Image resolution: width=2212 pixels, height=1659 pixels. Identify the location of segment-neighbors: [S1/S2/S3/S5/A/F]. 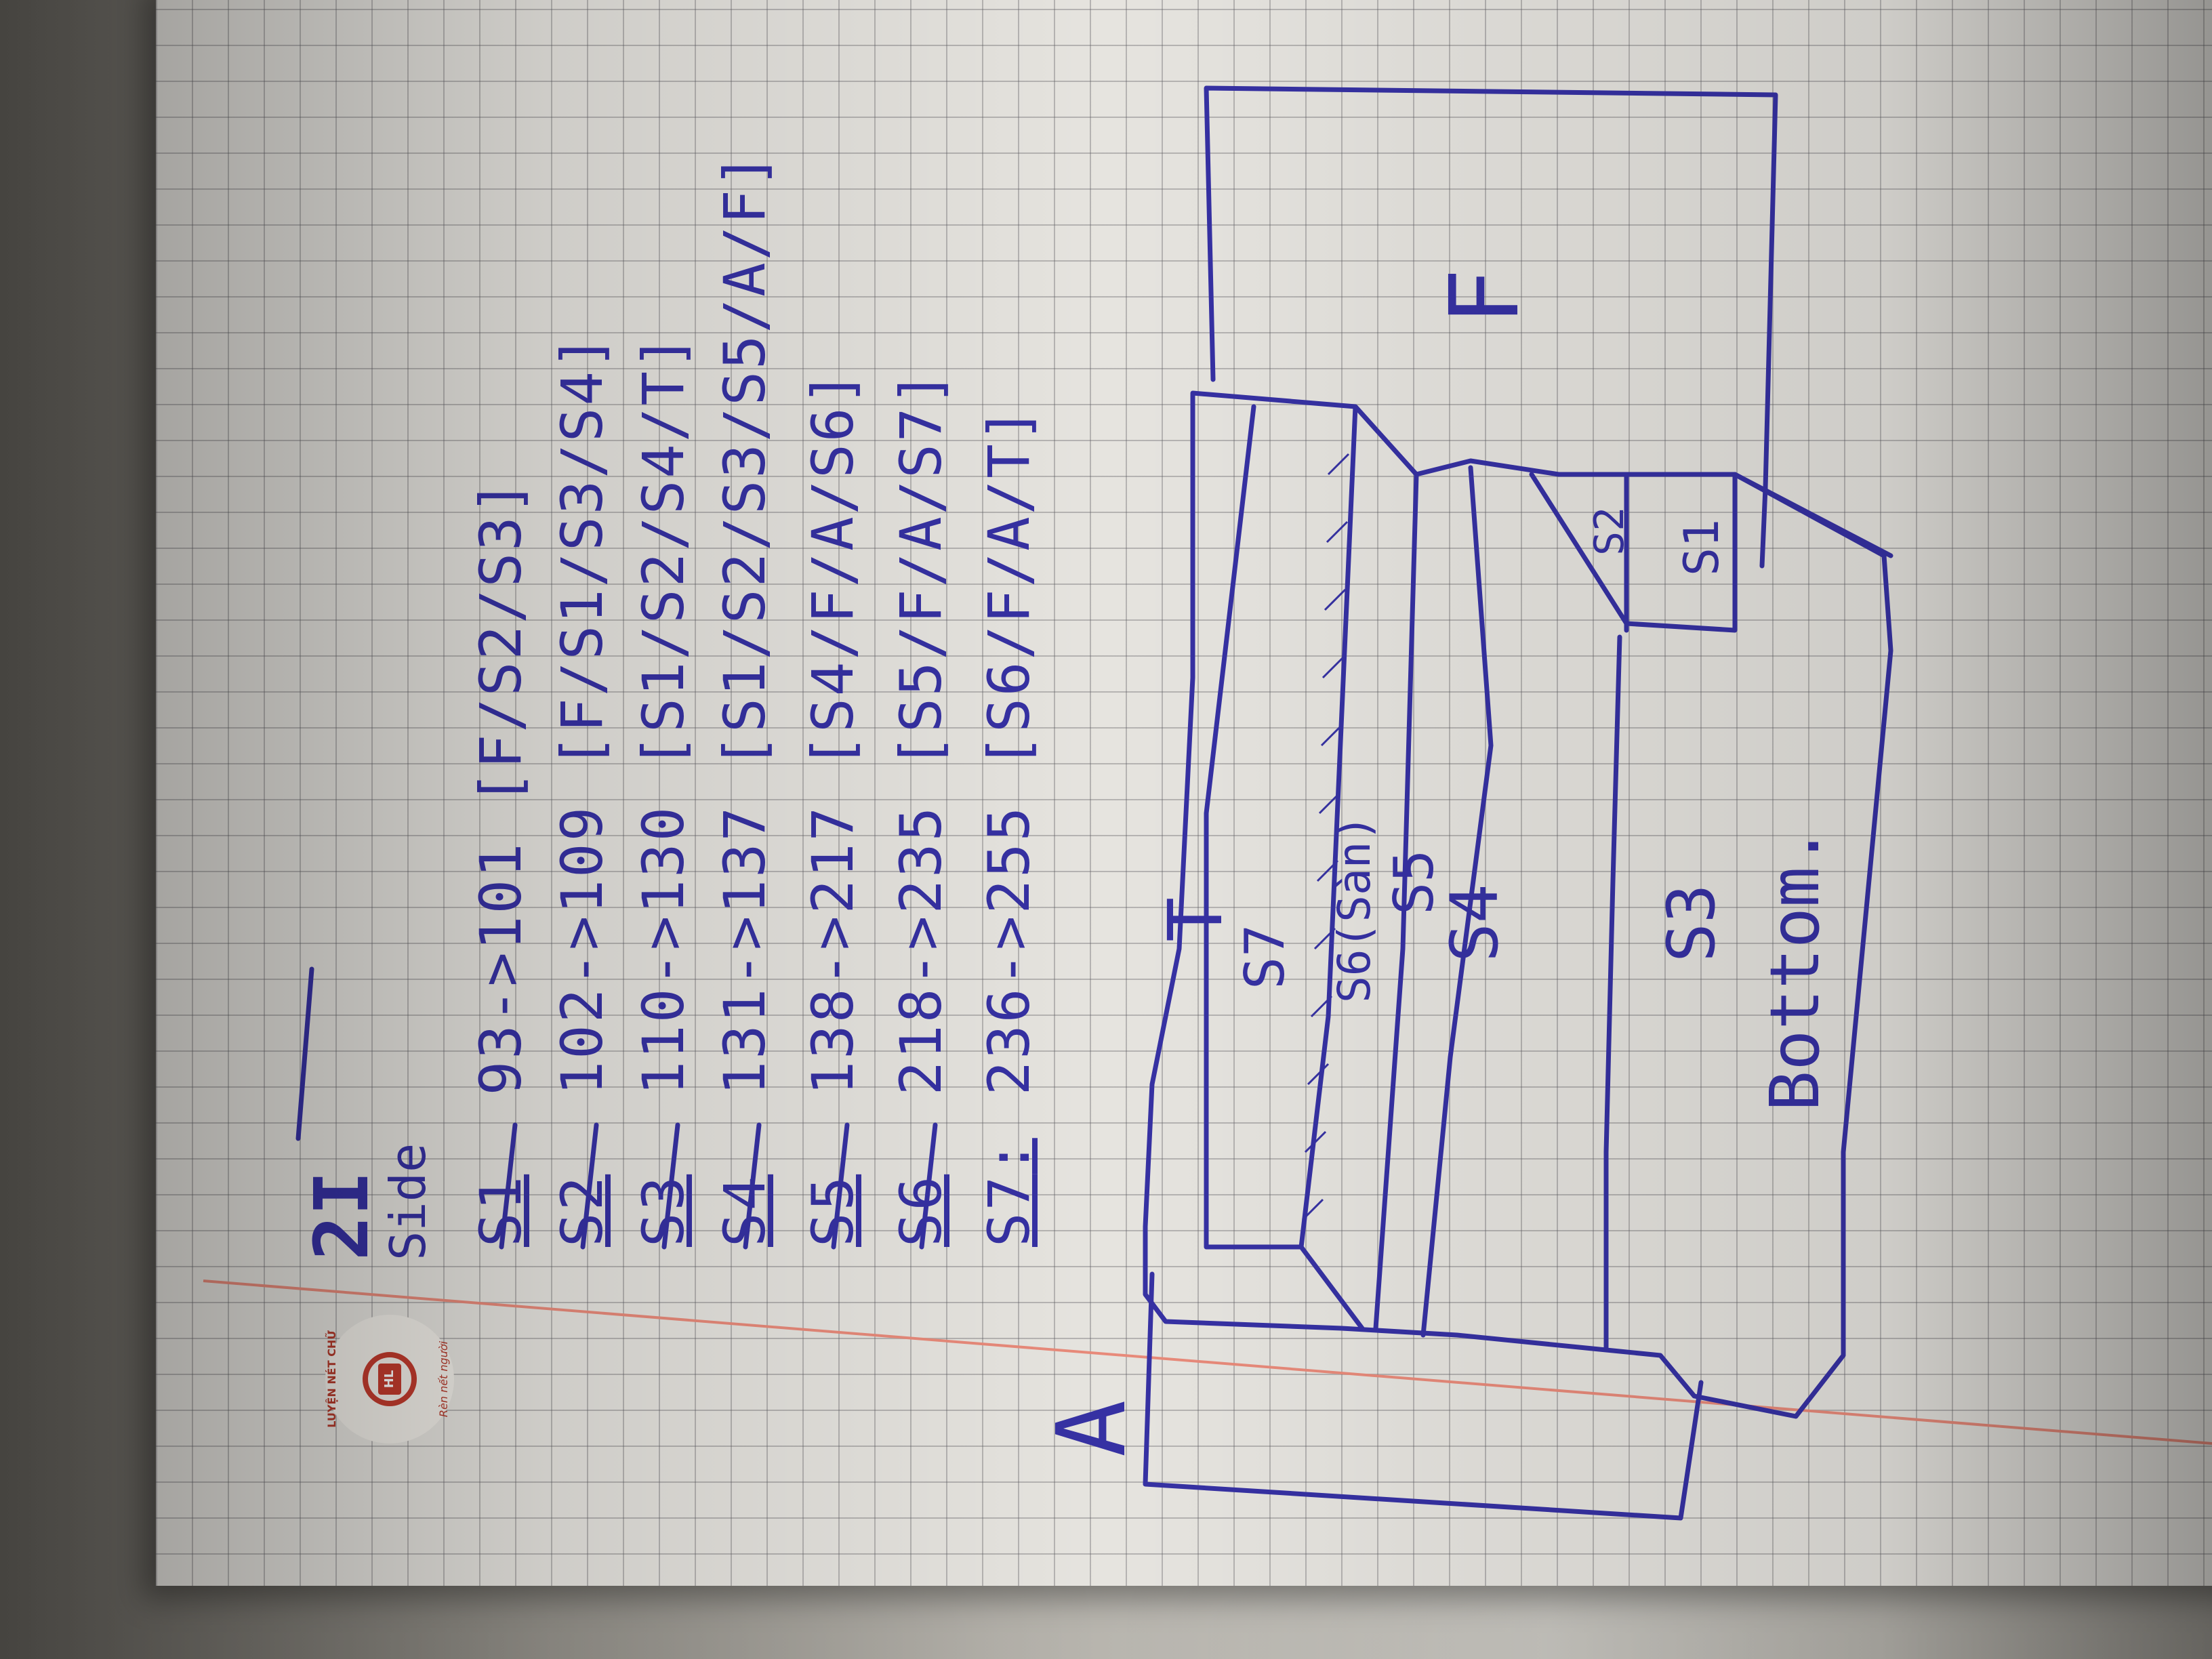
(745, 460).